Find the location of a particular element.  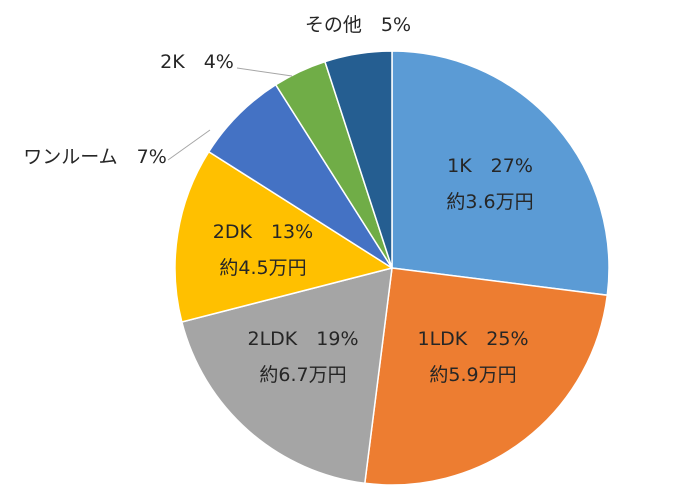

leader-line-2K is located at coordinates (264, 72).